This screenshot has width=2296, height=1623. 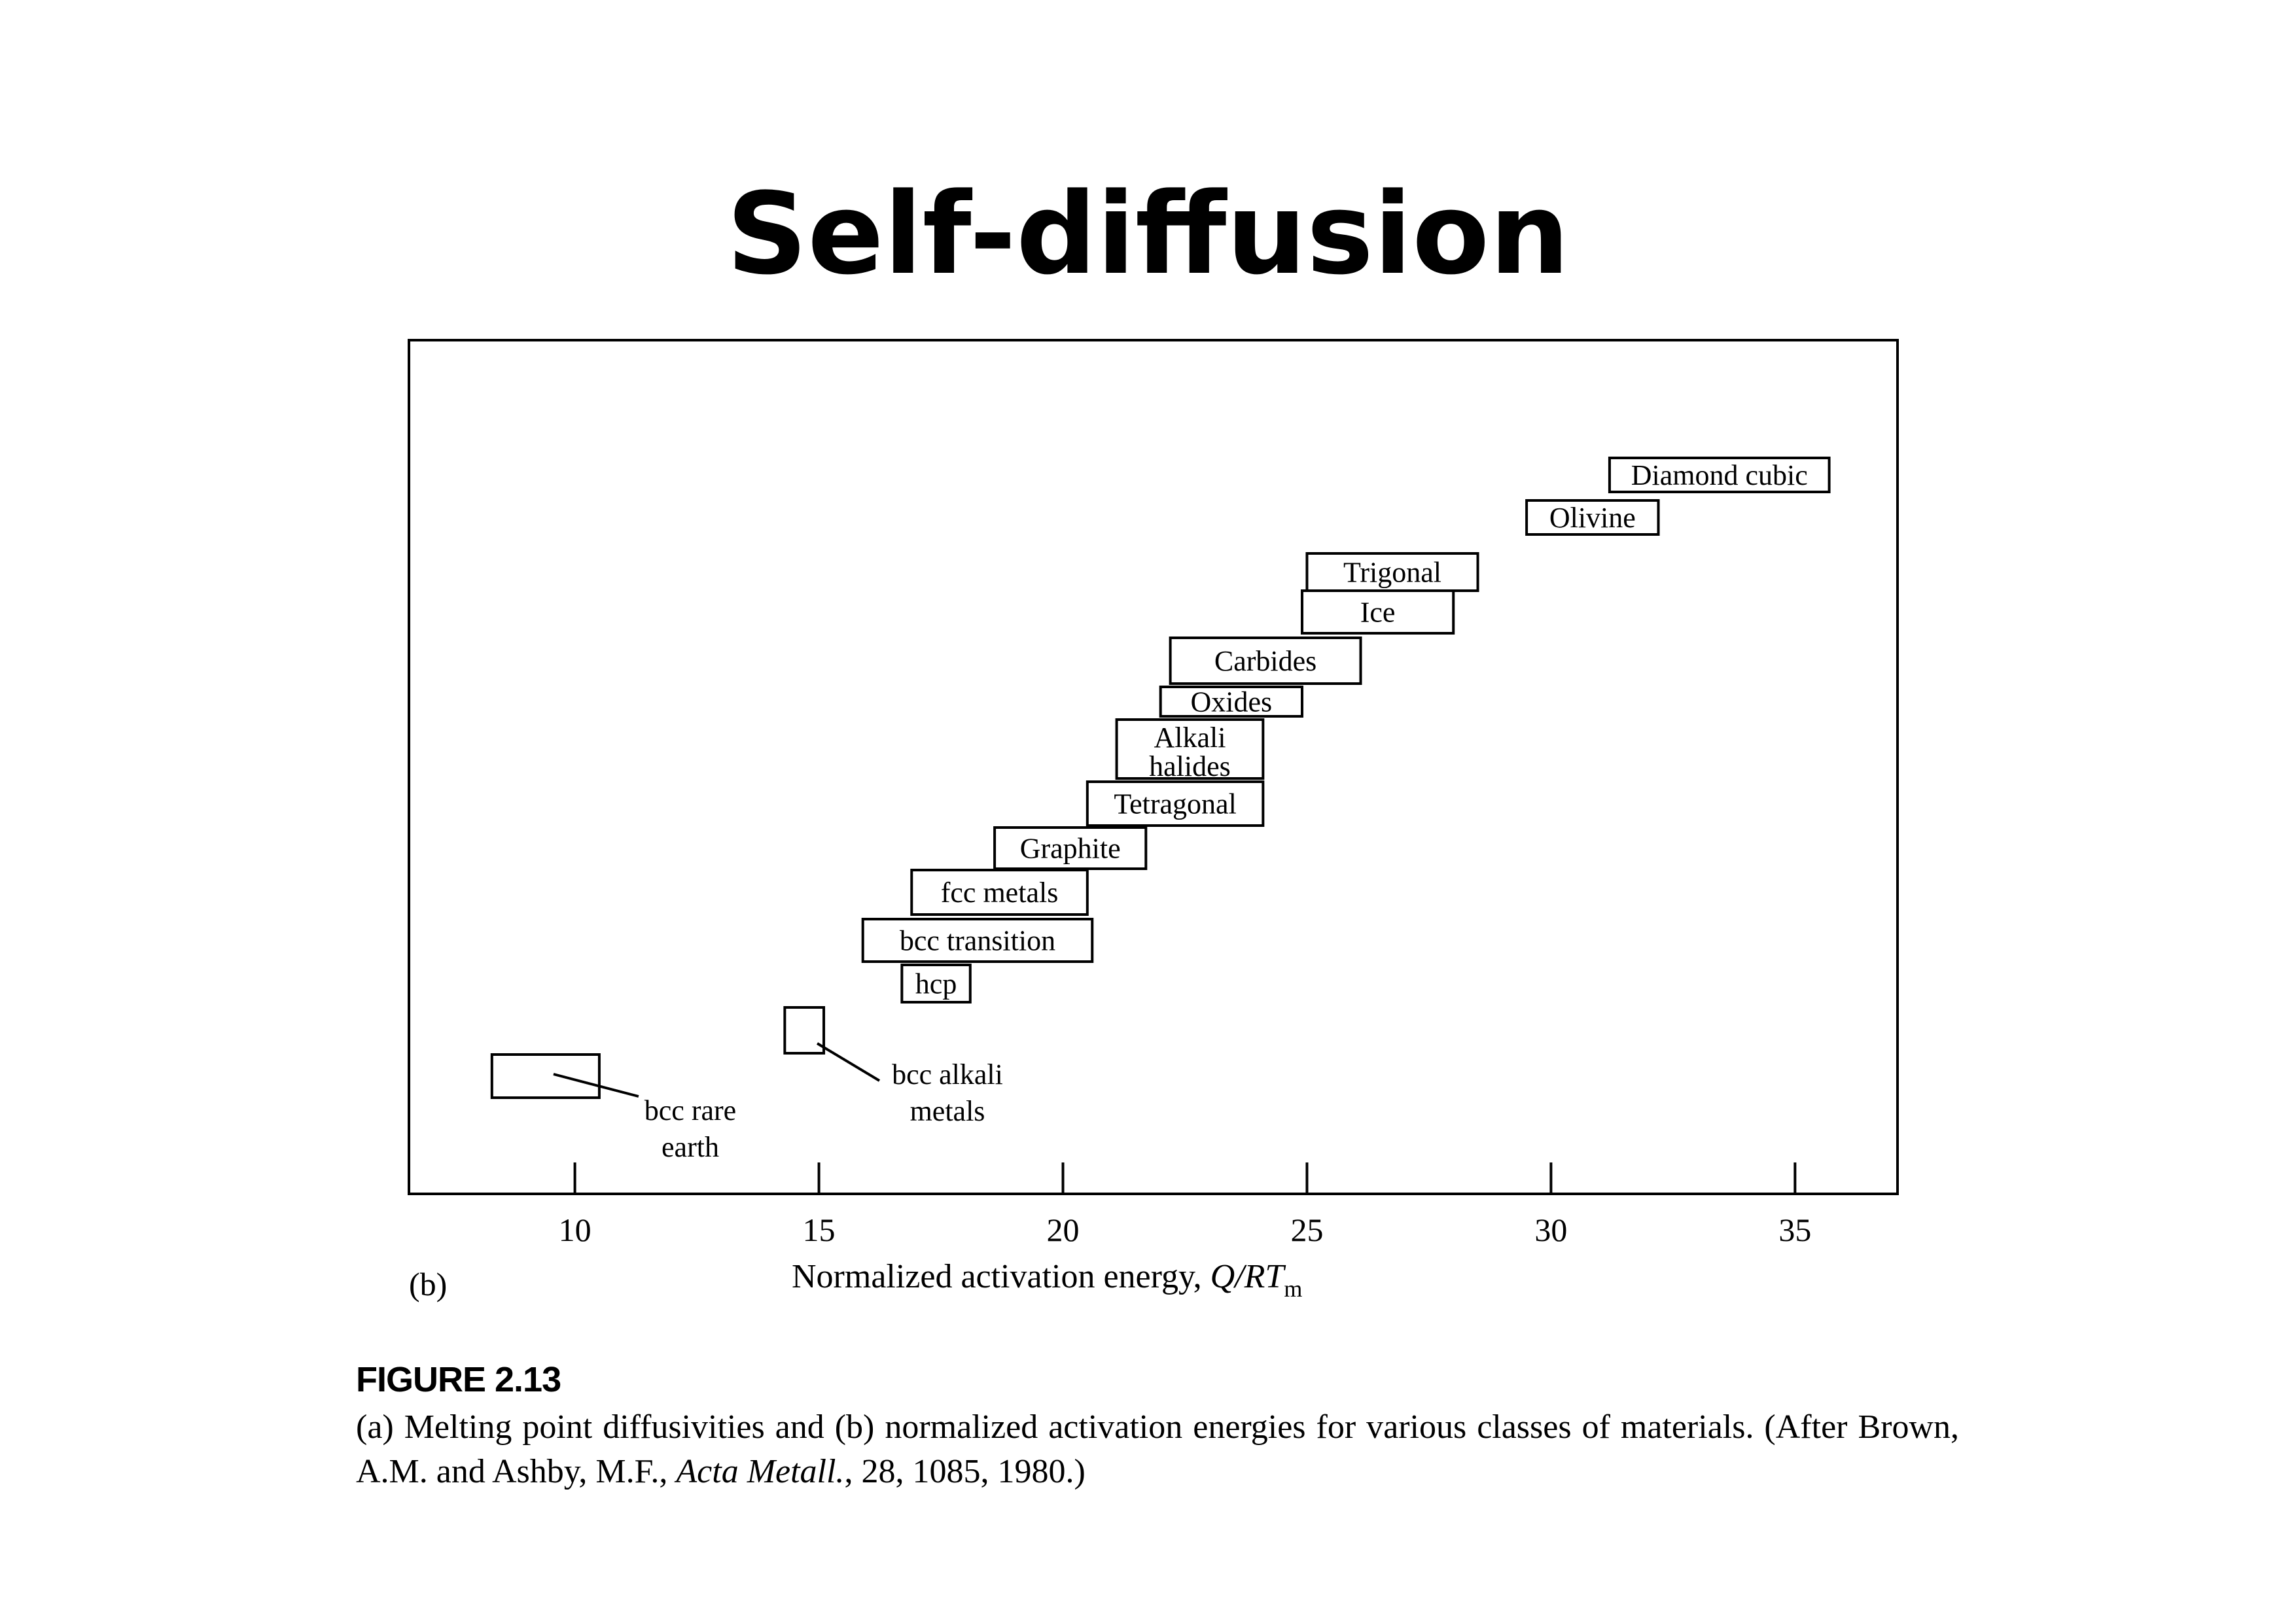 What do you see at coordinates (947, 1092) in the screenshot?
I see `range-label-bcc-alkali-metals: bcc alkali metals` at bounding box center [947, 1092].